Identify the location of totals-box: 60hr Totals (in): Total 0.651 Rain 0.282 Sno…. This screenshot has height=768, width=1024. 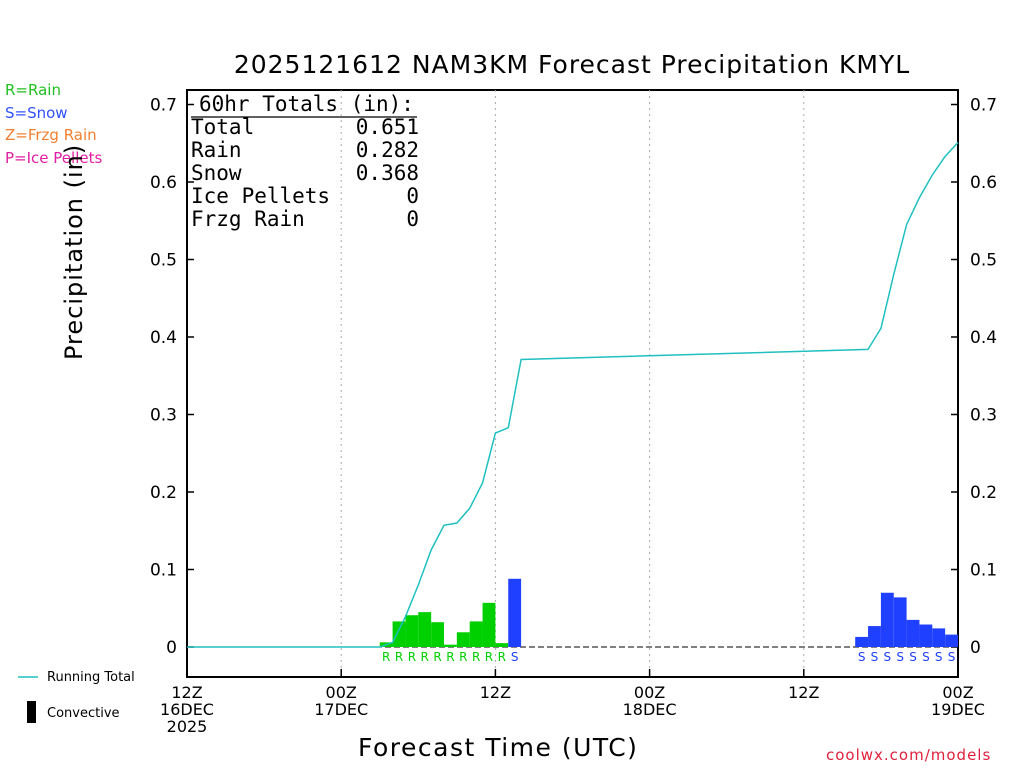
(305, 162).